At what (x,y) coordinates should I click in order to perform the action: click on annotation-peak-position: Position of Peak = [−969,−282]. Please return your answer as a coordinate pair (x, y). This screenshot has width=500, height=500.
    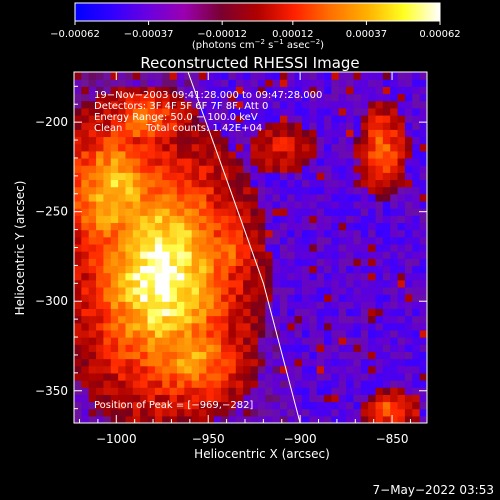
    Looking at the image, I should click on (173, 405).